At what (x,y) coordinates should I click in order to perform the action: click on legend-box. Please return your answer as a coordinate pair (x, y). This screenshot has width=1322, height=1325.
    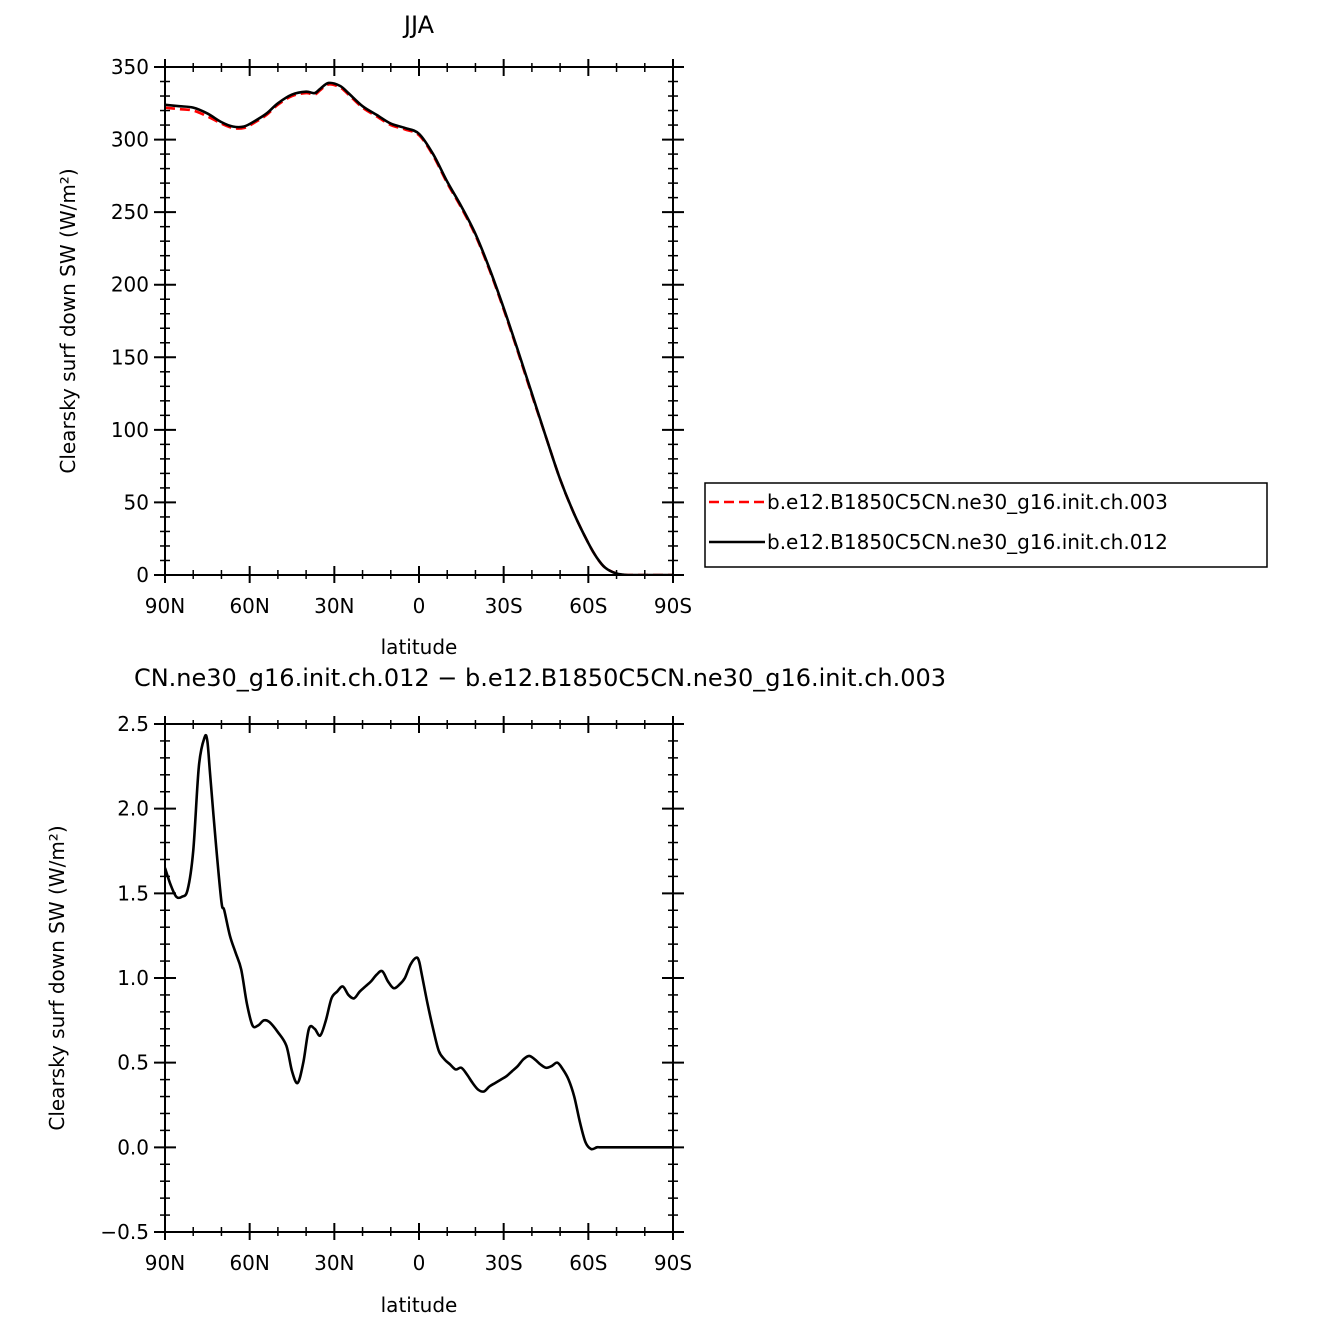
    Looking at the image, I should click on (986, 525).